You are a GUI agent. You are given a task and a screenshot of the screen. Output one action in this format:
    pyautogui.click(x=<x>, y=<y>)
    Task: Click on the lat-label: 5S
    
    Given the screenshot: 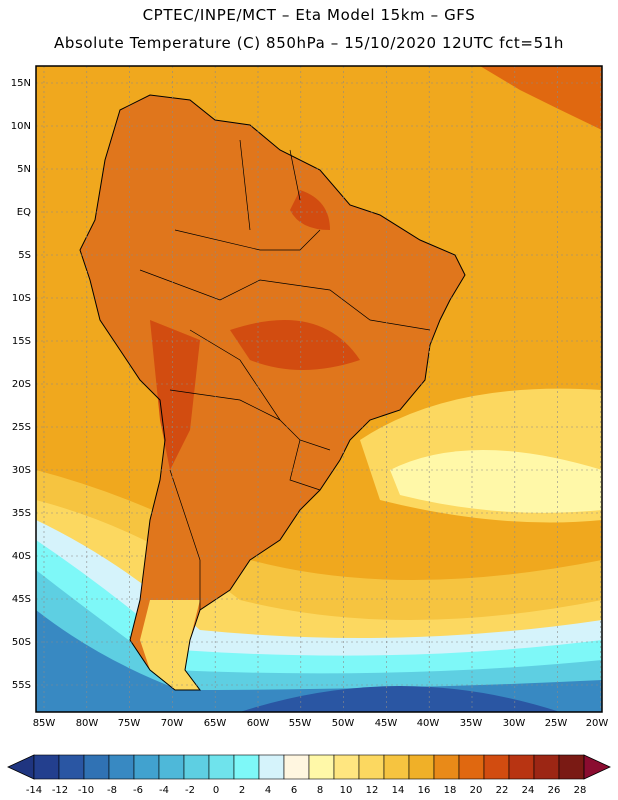 What is the action you would take?
    pyautogui.click(x=24, y=255)
    